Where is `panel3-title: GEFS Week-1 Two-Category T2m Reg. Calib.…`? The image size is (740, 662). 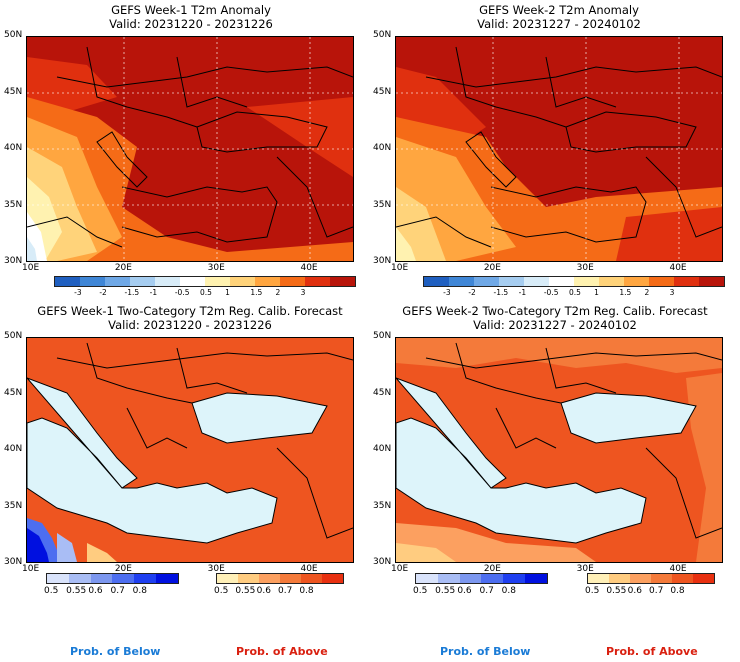 panel3-title: GEFS Week-1 Two-Category T2m Reg. Calib.… is located at coordinates (190, 318).